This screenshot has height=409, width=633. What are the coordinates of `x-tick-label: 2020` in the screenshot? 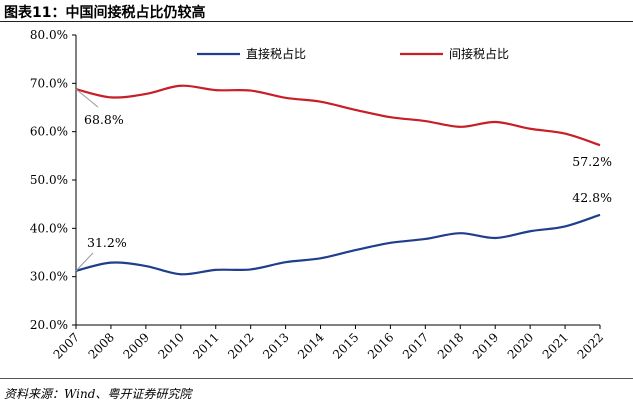 It's located at (520, 345).